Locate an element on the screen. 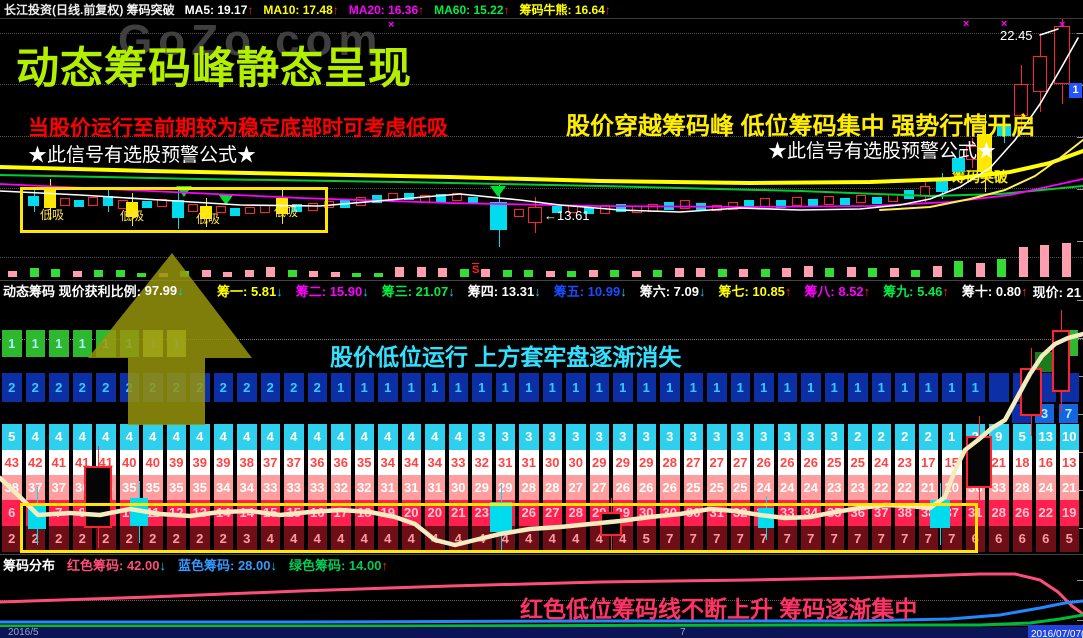 The width and height of the screenshot is (1083, 638). chip-cell: 22 is located at coordinates (1046, 513).